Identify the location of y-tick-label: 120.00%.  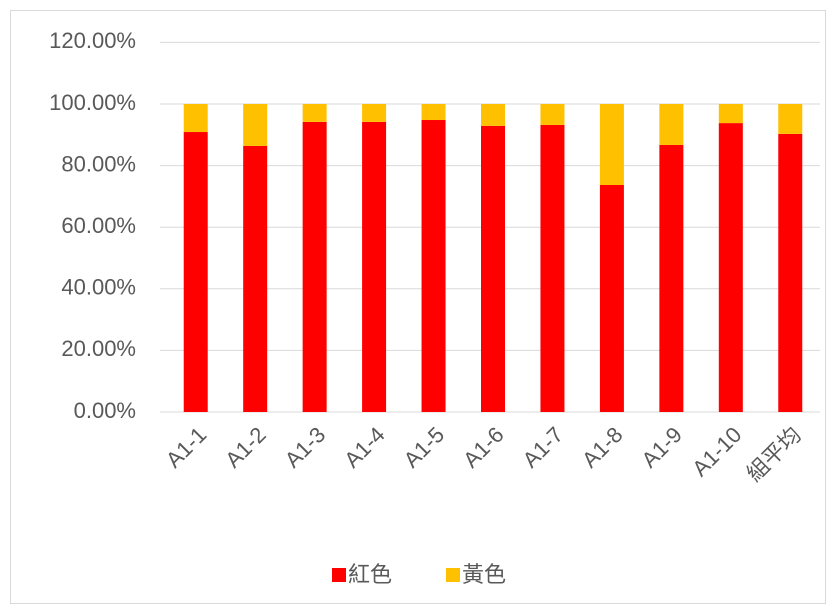
(92, 40).